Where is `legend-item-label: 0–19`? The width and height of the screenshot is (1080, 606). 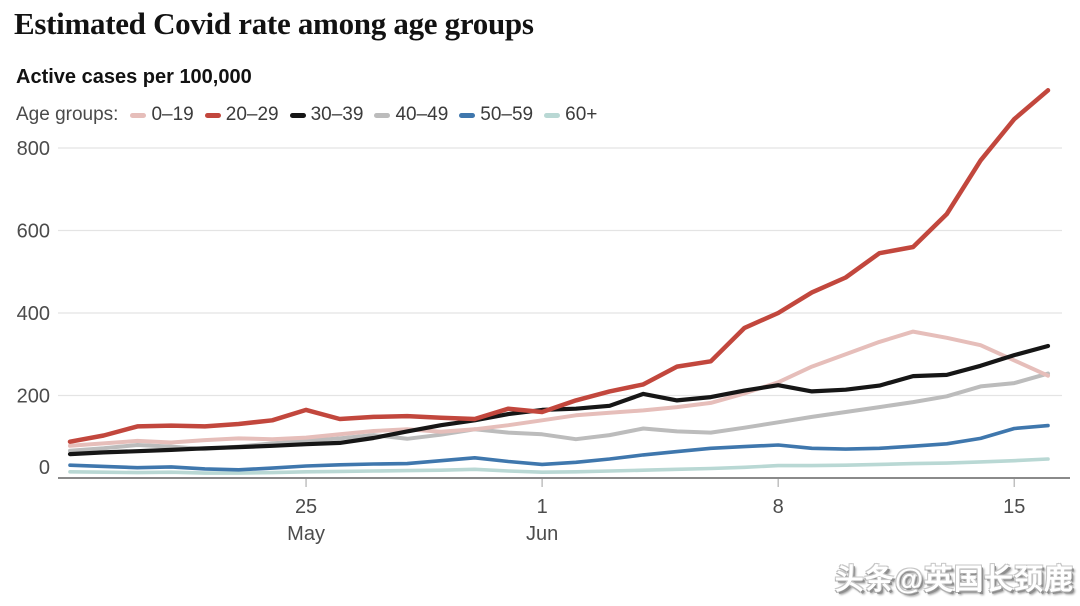
legend-item-label: 0–19 is located at coordinates (172, 114).